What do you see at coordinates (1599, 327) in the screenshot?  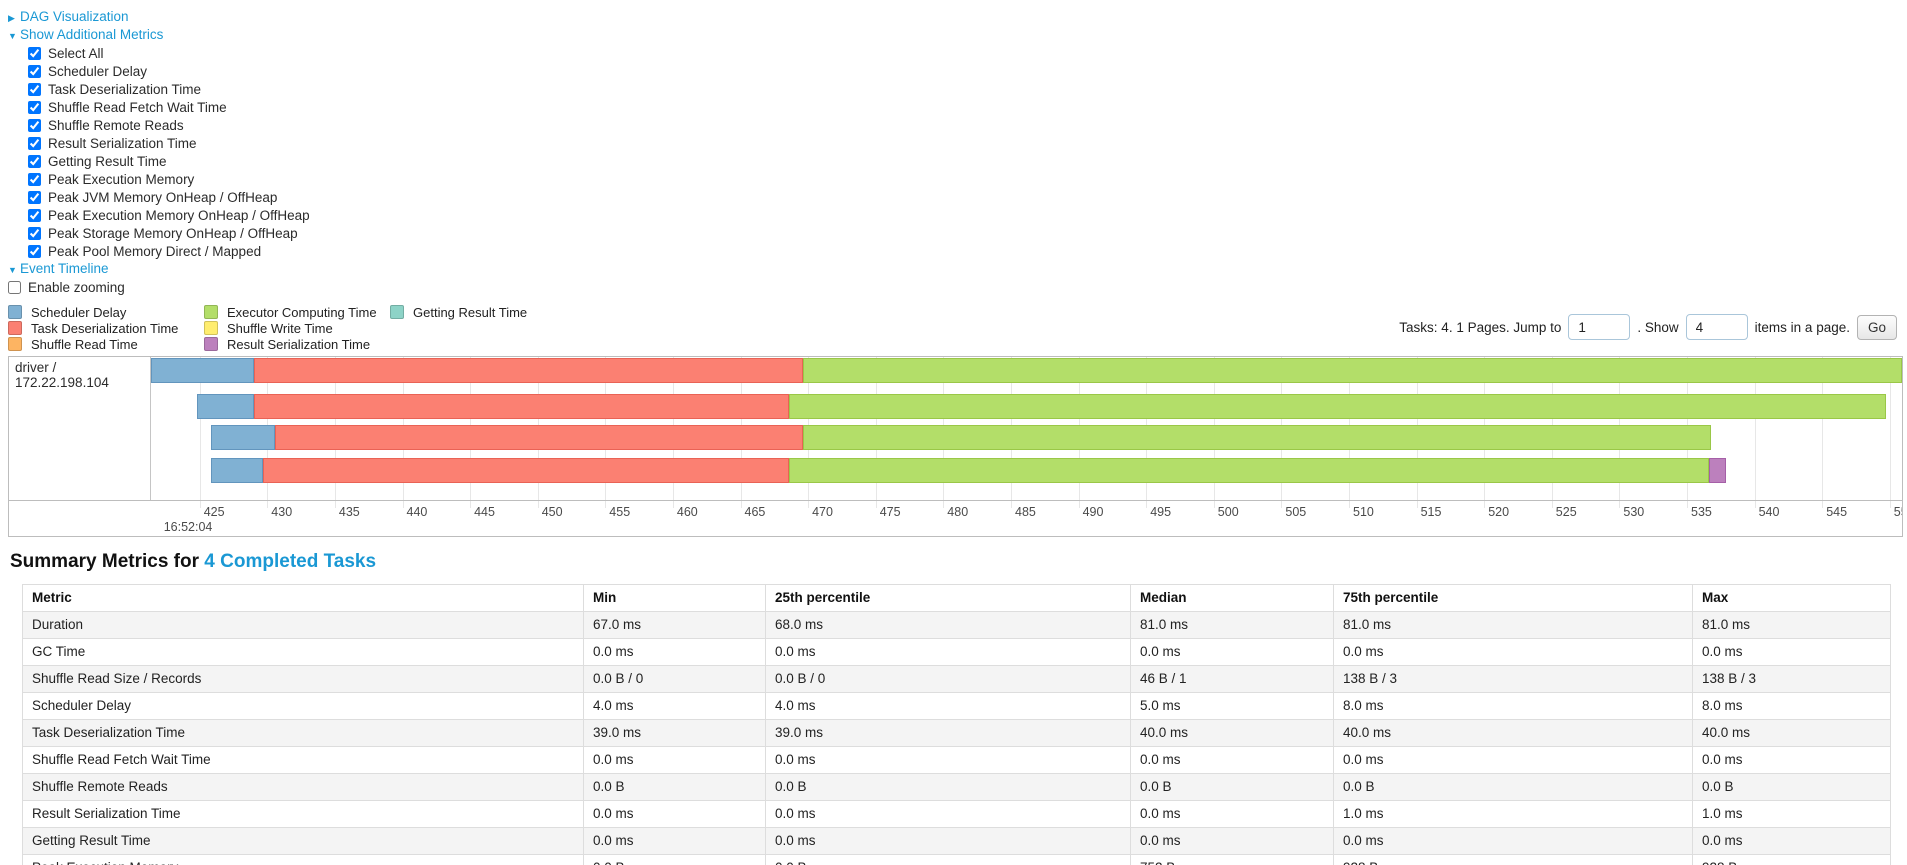 I see `jump-to-page-input` at bounding box center [1599, 327].